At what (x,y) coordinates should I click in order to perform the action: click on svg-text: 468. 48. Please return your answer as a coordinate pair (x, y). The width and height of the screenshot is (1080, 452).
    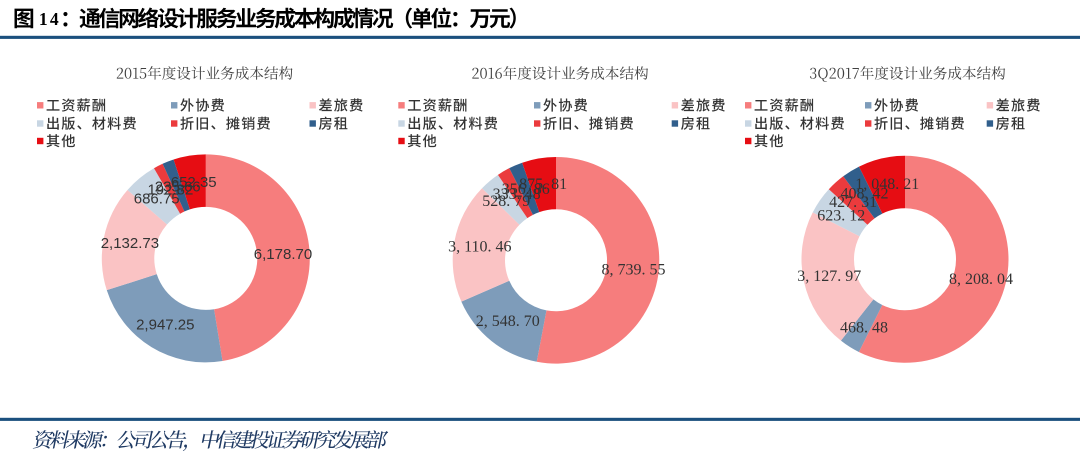
    Looking at the image, I should click on (864, 328).